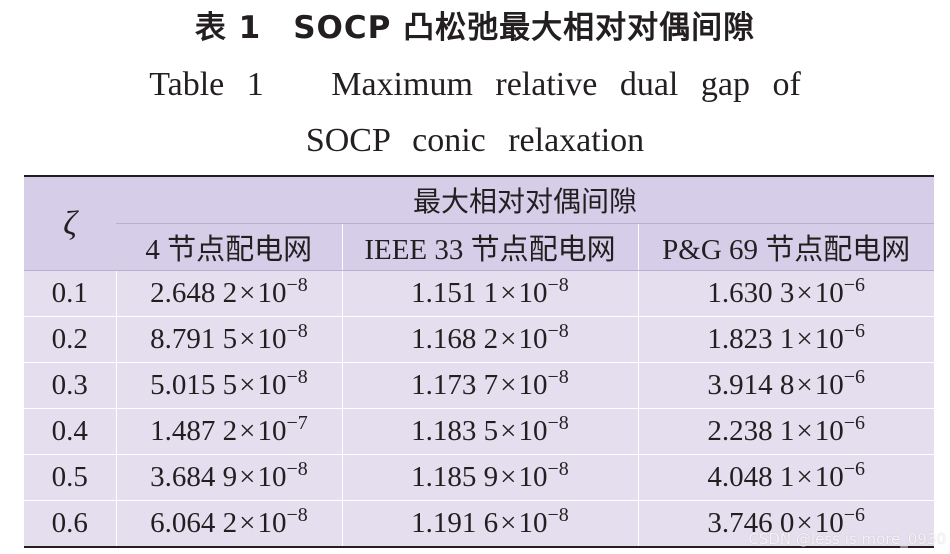 This screenshot has width=950, height=554. What do you see at coordinates (455, 385) in the screenshot?
I see `mantissa: 1.173 7` at bounding box center [455, 385].